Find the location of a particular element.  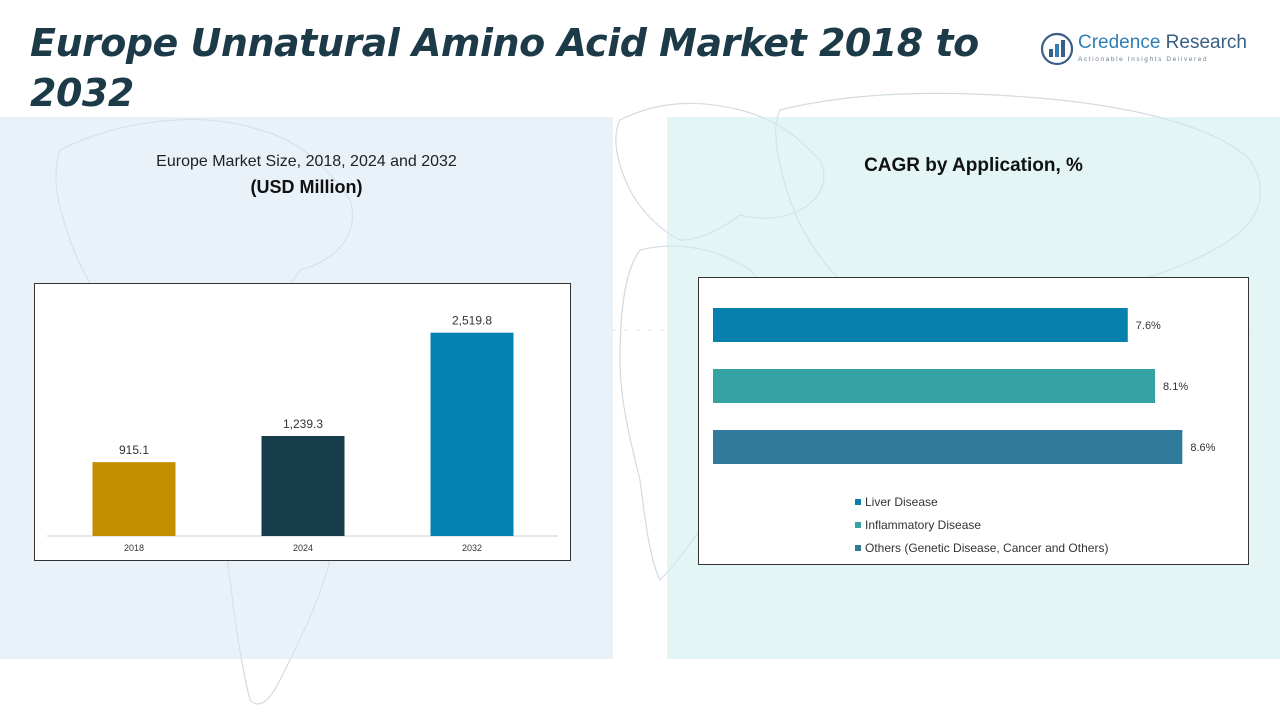

cagr-value-label: 8.6% is located at coordinates (1202, 448).